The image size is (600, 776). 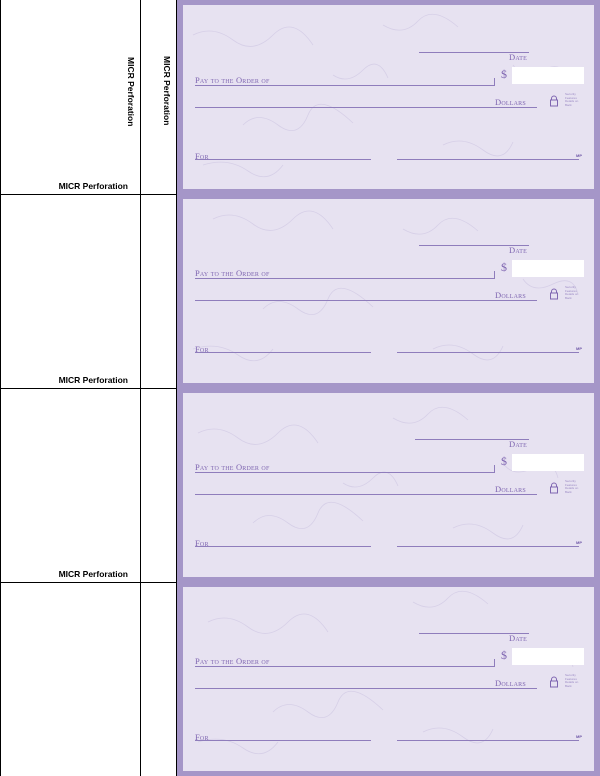 I want to click on stub-strip: MICR Perforation, so click(x=159, y=97).